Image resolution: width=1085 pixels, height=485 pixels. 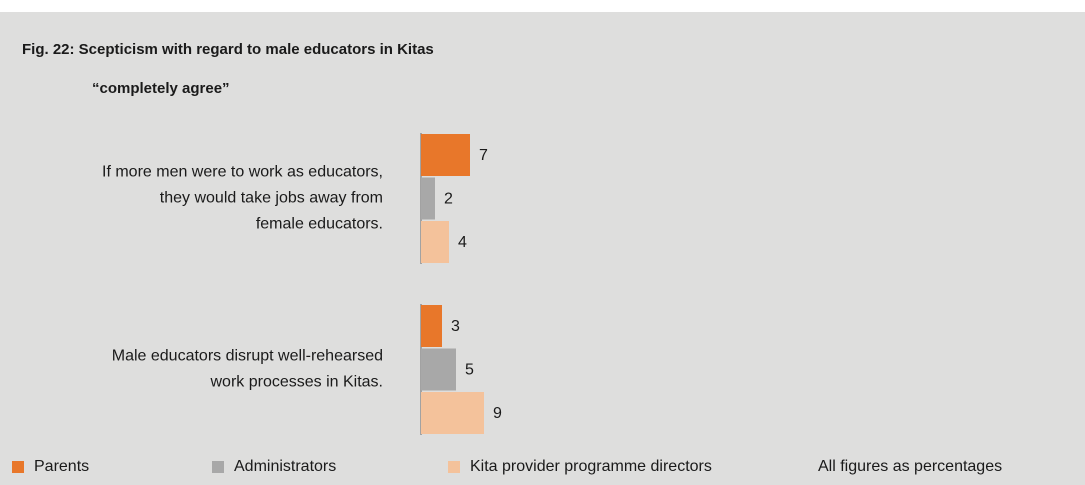 I want to click on value-label: 4, so click(x=462, y=242).